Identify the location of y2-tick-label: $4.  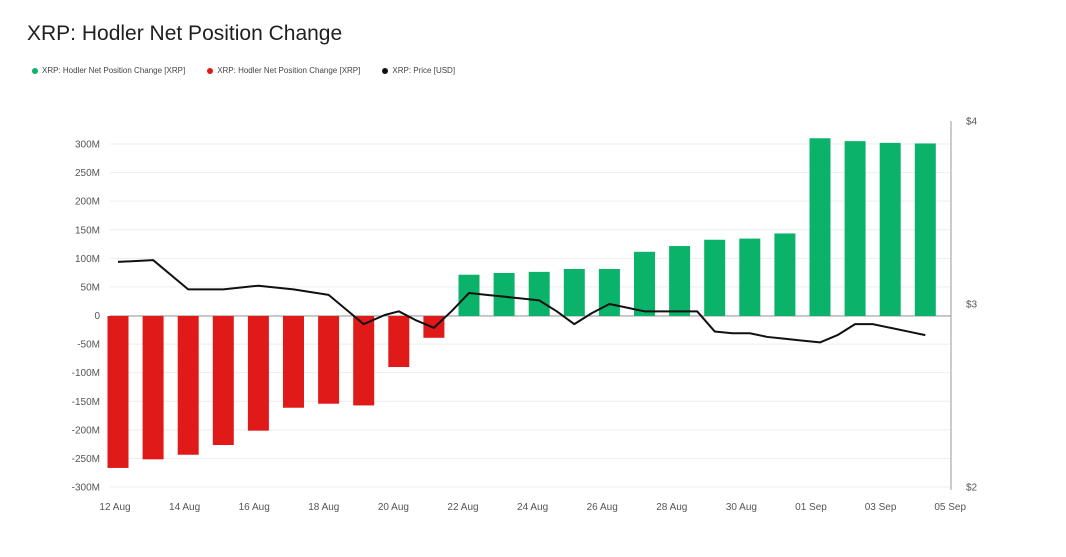
(972, 122).